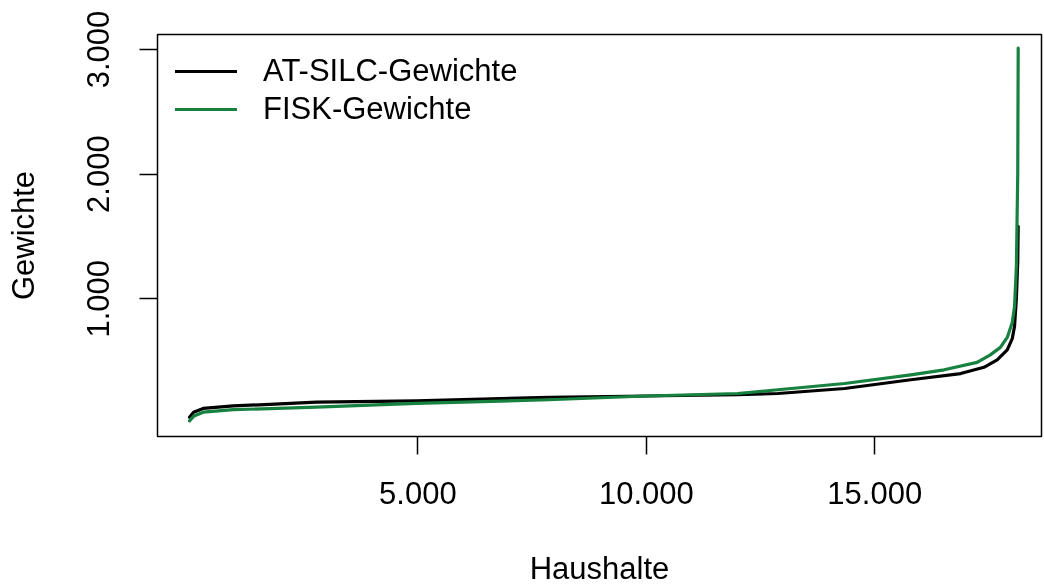 The height and width of the screenshot is (588, 1044). What do you see at coordinates (23, 235) in the screenshot?
I see `y-axis-title: Gewichte` at bounding box center [23, 235].